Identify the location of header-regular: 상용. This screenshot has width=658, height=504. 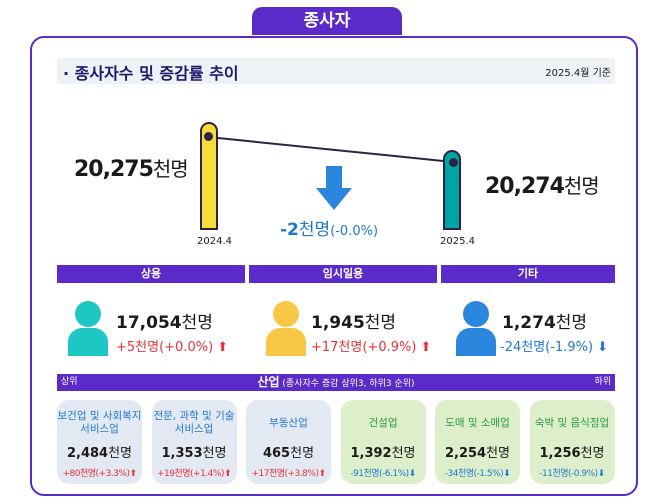
(151, 274).